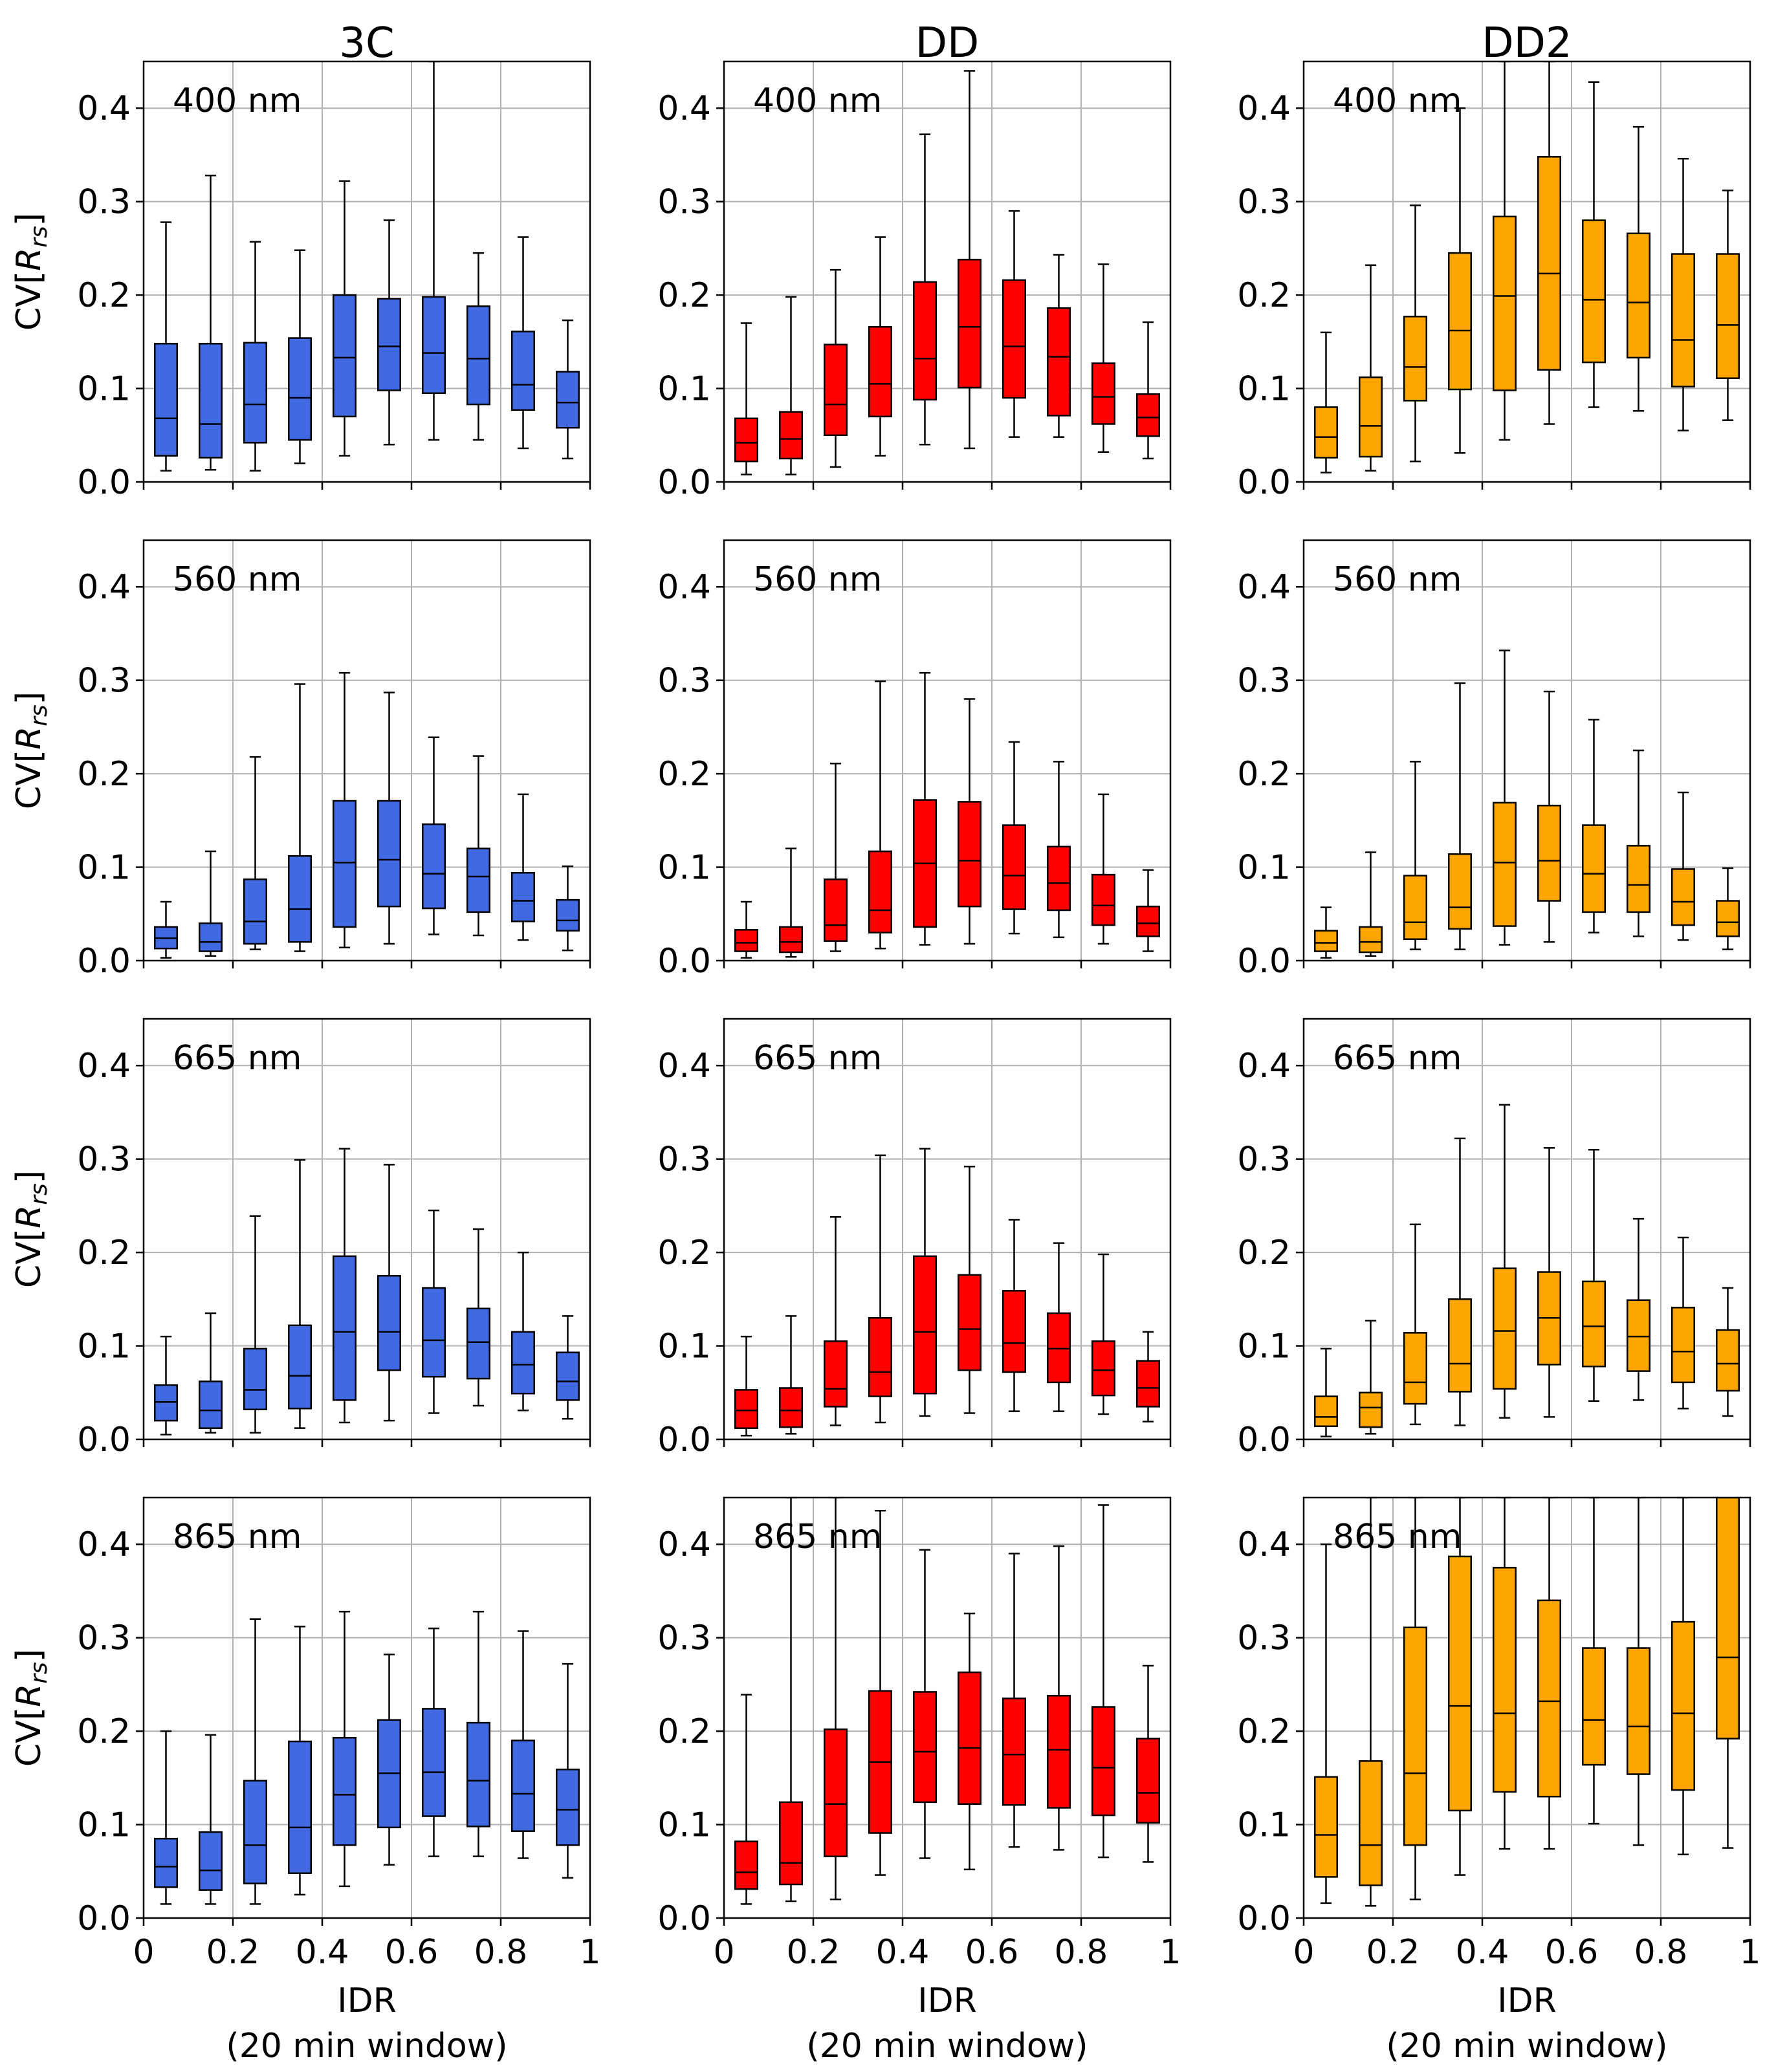 Image resolution: width=1765 pixels, height=2072 pixels. I want to click on panel-frame-dd-400nm, so click(947, 271).